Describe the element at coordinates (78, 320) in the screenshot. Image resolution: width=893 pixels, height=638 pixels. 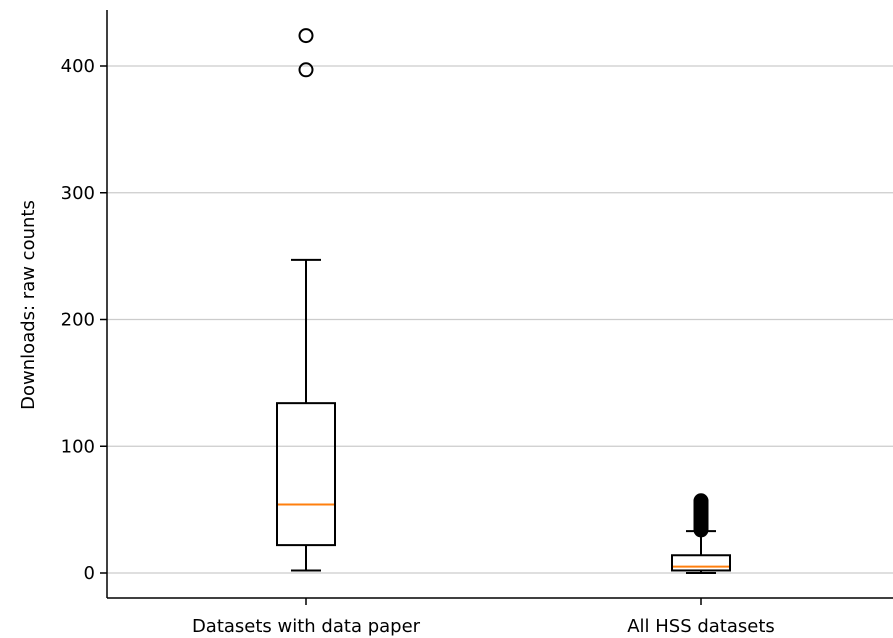
I see `y-tick-label: 200` at that location.